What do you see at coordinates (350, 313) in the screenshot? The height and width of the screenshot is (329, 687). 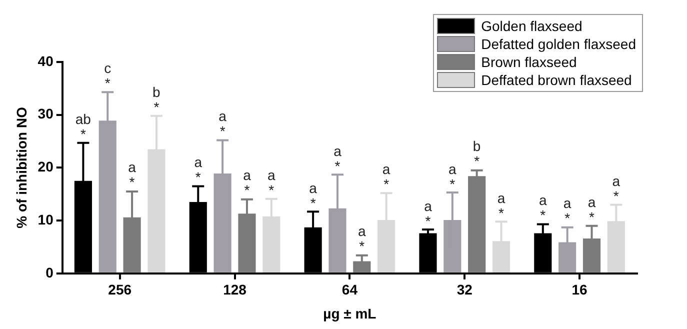 I see `x-axis-title: µg ± mL` at bounding box center [350, 313].